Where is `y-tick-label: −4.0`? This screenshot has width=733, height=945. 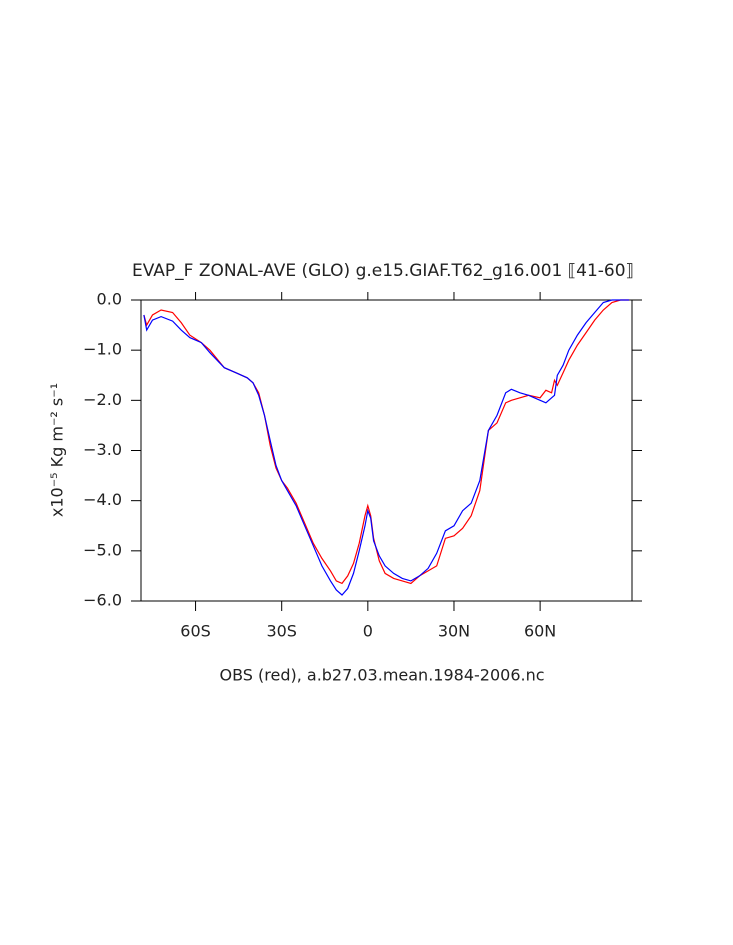
y-tick-label: −4.0 is located at coordinates (102, 499).